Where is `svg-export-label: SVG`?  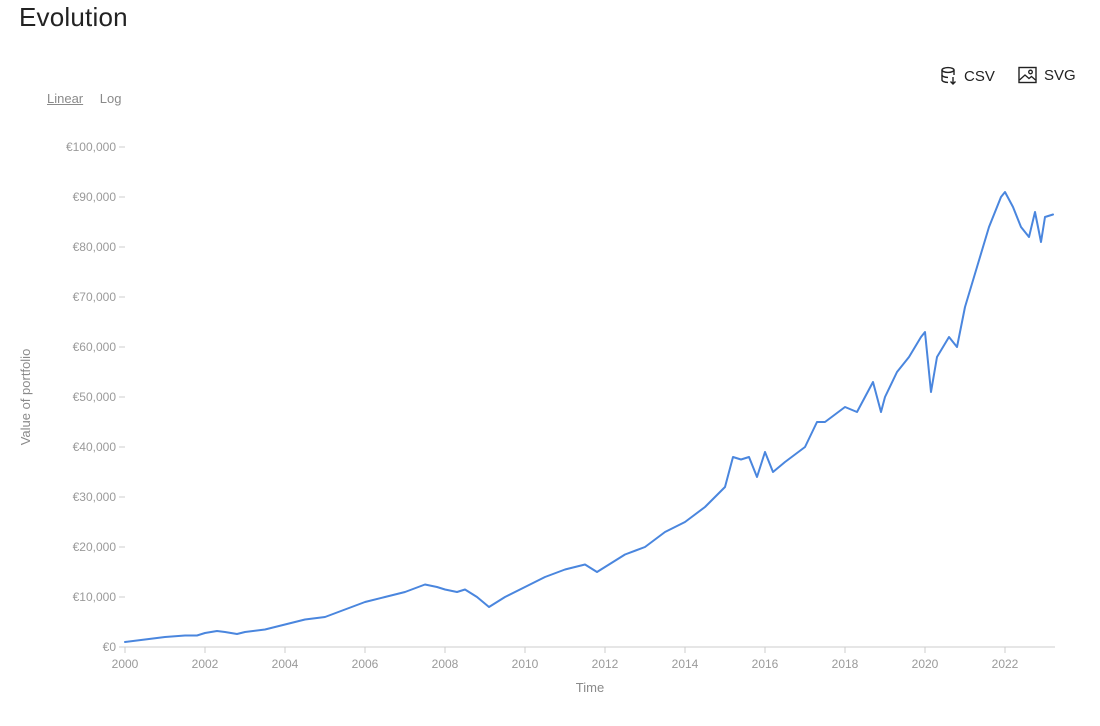
svg-export-label: SVG is located at coordinates (1060, 75).